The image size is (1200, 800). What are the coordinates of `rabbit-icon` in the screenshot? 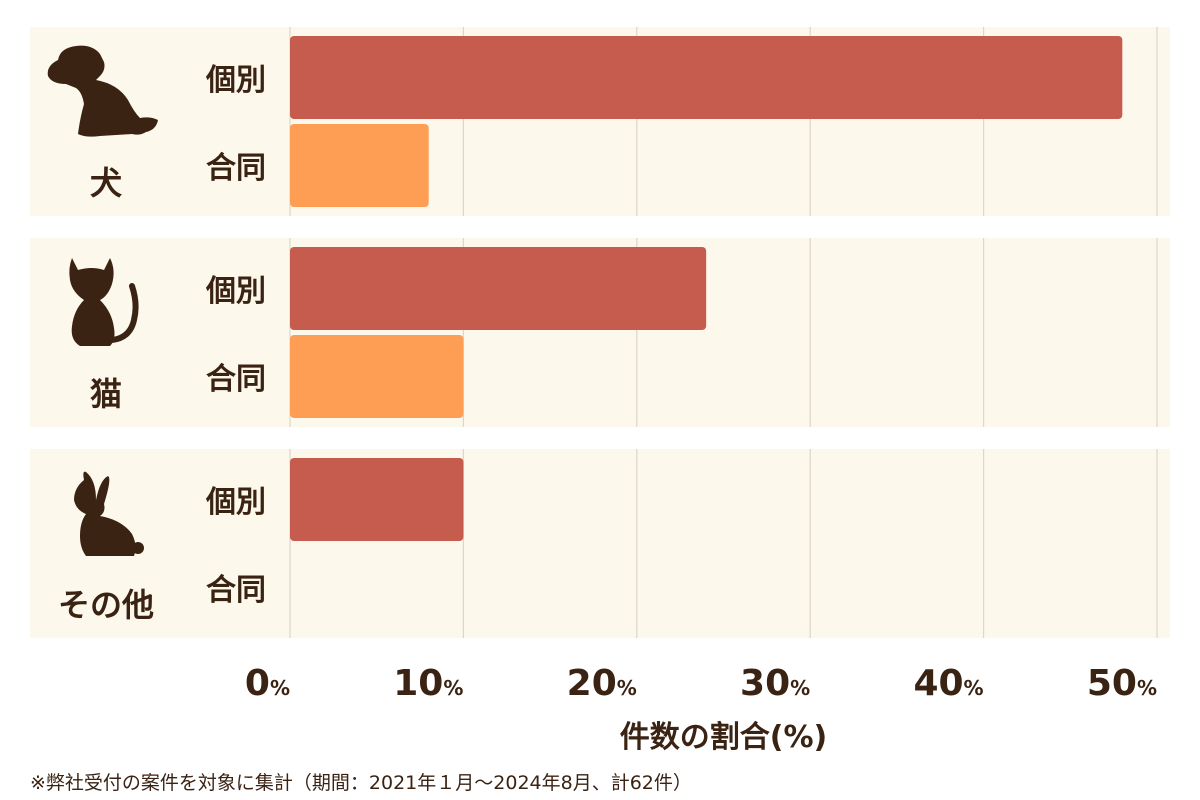 It's located at (109, 513).